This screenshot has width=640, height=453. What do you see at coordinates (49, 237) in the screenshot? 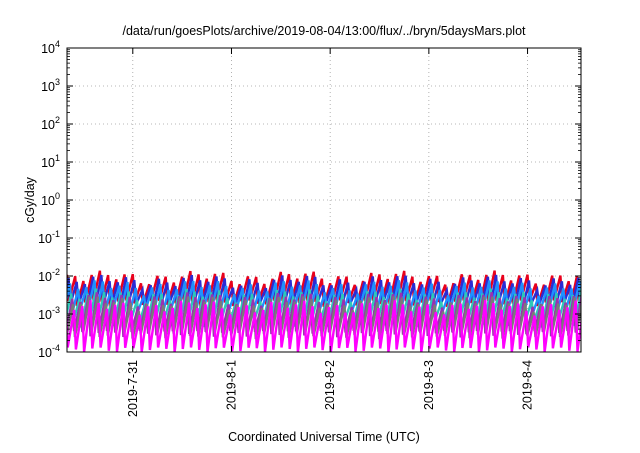
I see `y-tick-label: 10⁻¹` at bounding box center [49, 237].